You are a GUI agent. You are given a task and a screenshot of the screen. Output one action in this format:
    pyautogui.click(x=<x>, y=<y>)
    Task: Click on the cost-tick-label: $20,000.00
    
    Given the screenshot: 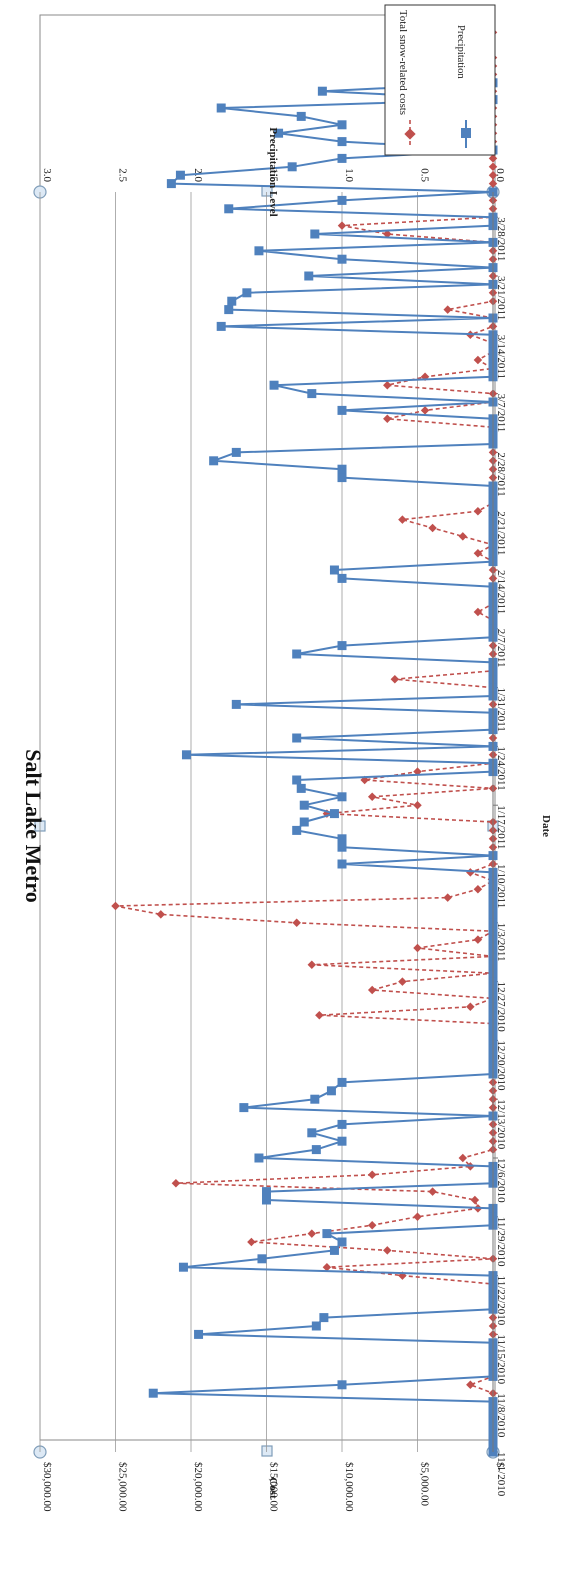 What is the action you would take?
    pyautogui.click(x=198, y=1487)
    